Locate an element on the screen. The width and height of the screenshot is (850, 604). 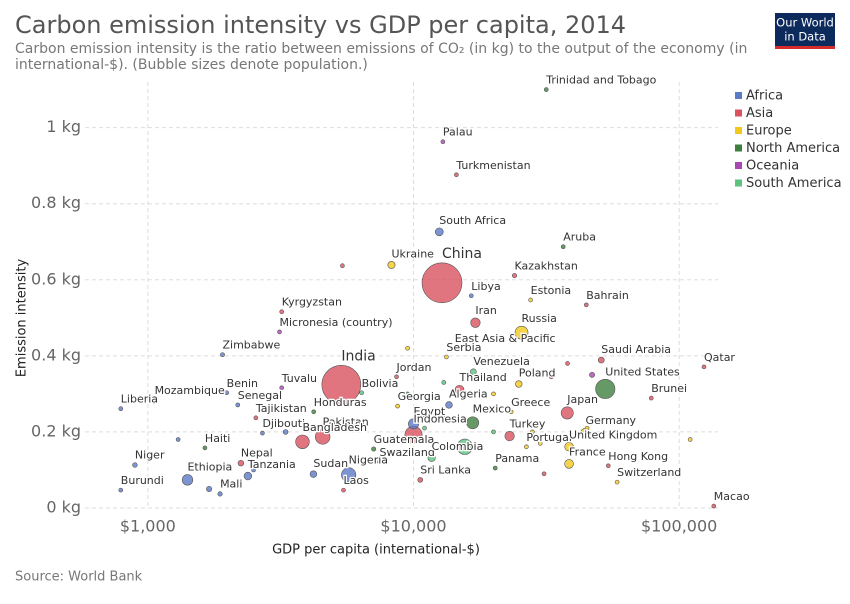
y-tick-label: 0 kg is located at coordinates (63, 507).